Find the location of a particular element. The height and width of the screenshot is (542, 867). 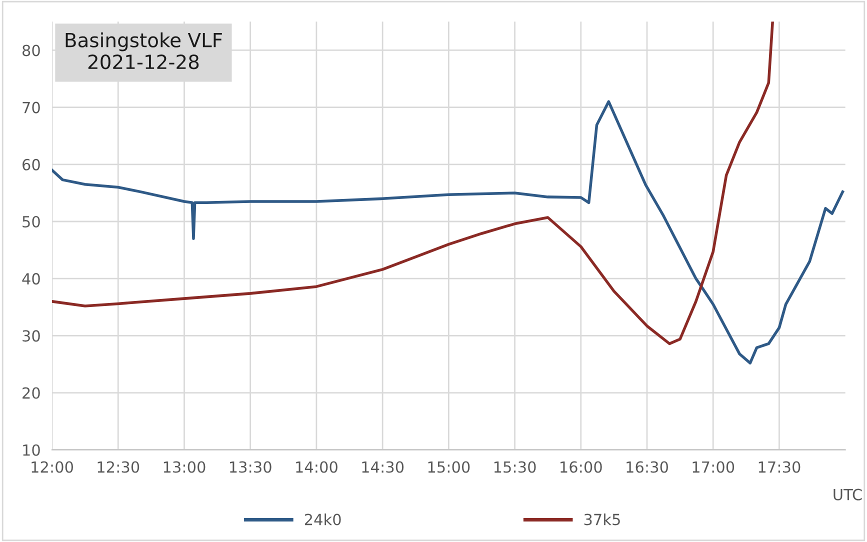

x-tick-label: 17:30 is located at coordinates (779, 467).